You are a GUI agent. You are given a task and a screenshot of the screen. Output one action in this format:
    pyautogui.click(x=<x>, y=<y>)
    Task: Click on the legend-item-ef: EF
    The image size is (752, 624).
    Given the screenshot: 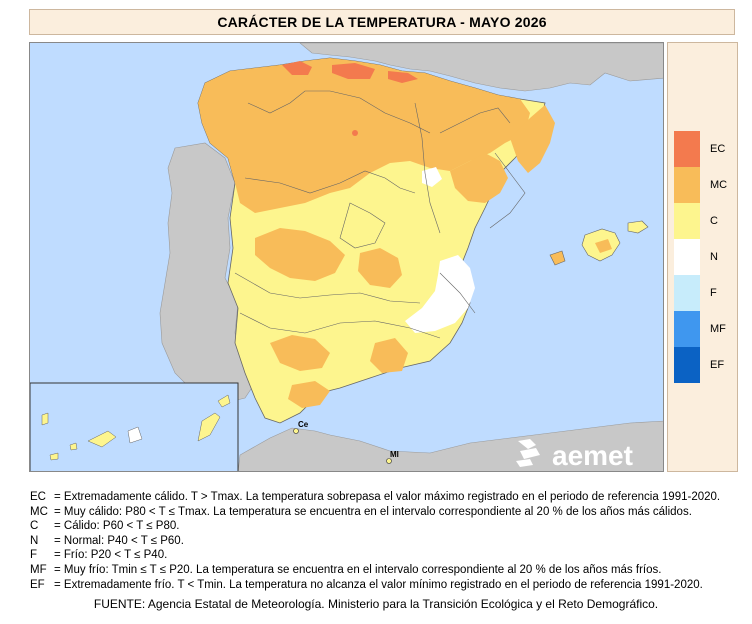 What is the action you would take?
    pyautogui.click(x=704, y=365)
    